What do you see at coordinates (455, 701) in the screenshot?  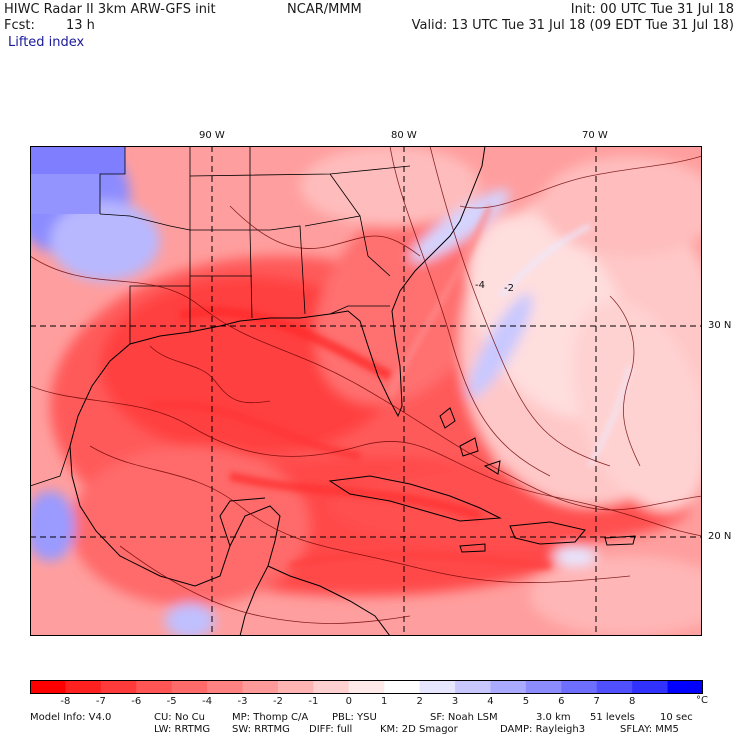 I see `colorbar-tick-label: 3` at bounding box center [455, 701].